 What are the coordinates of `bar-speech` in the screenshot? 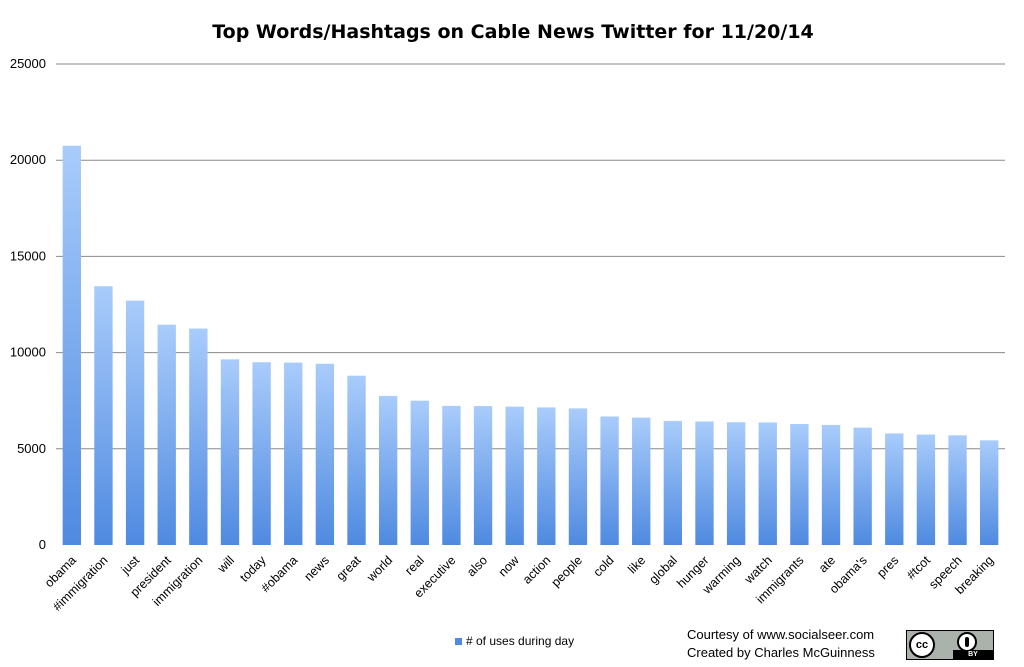 It's located at (957, 490).